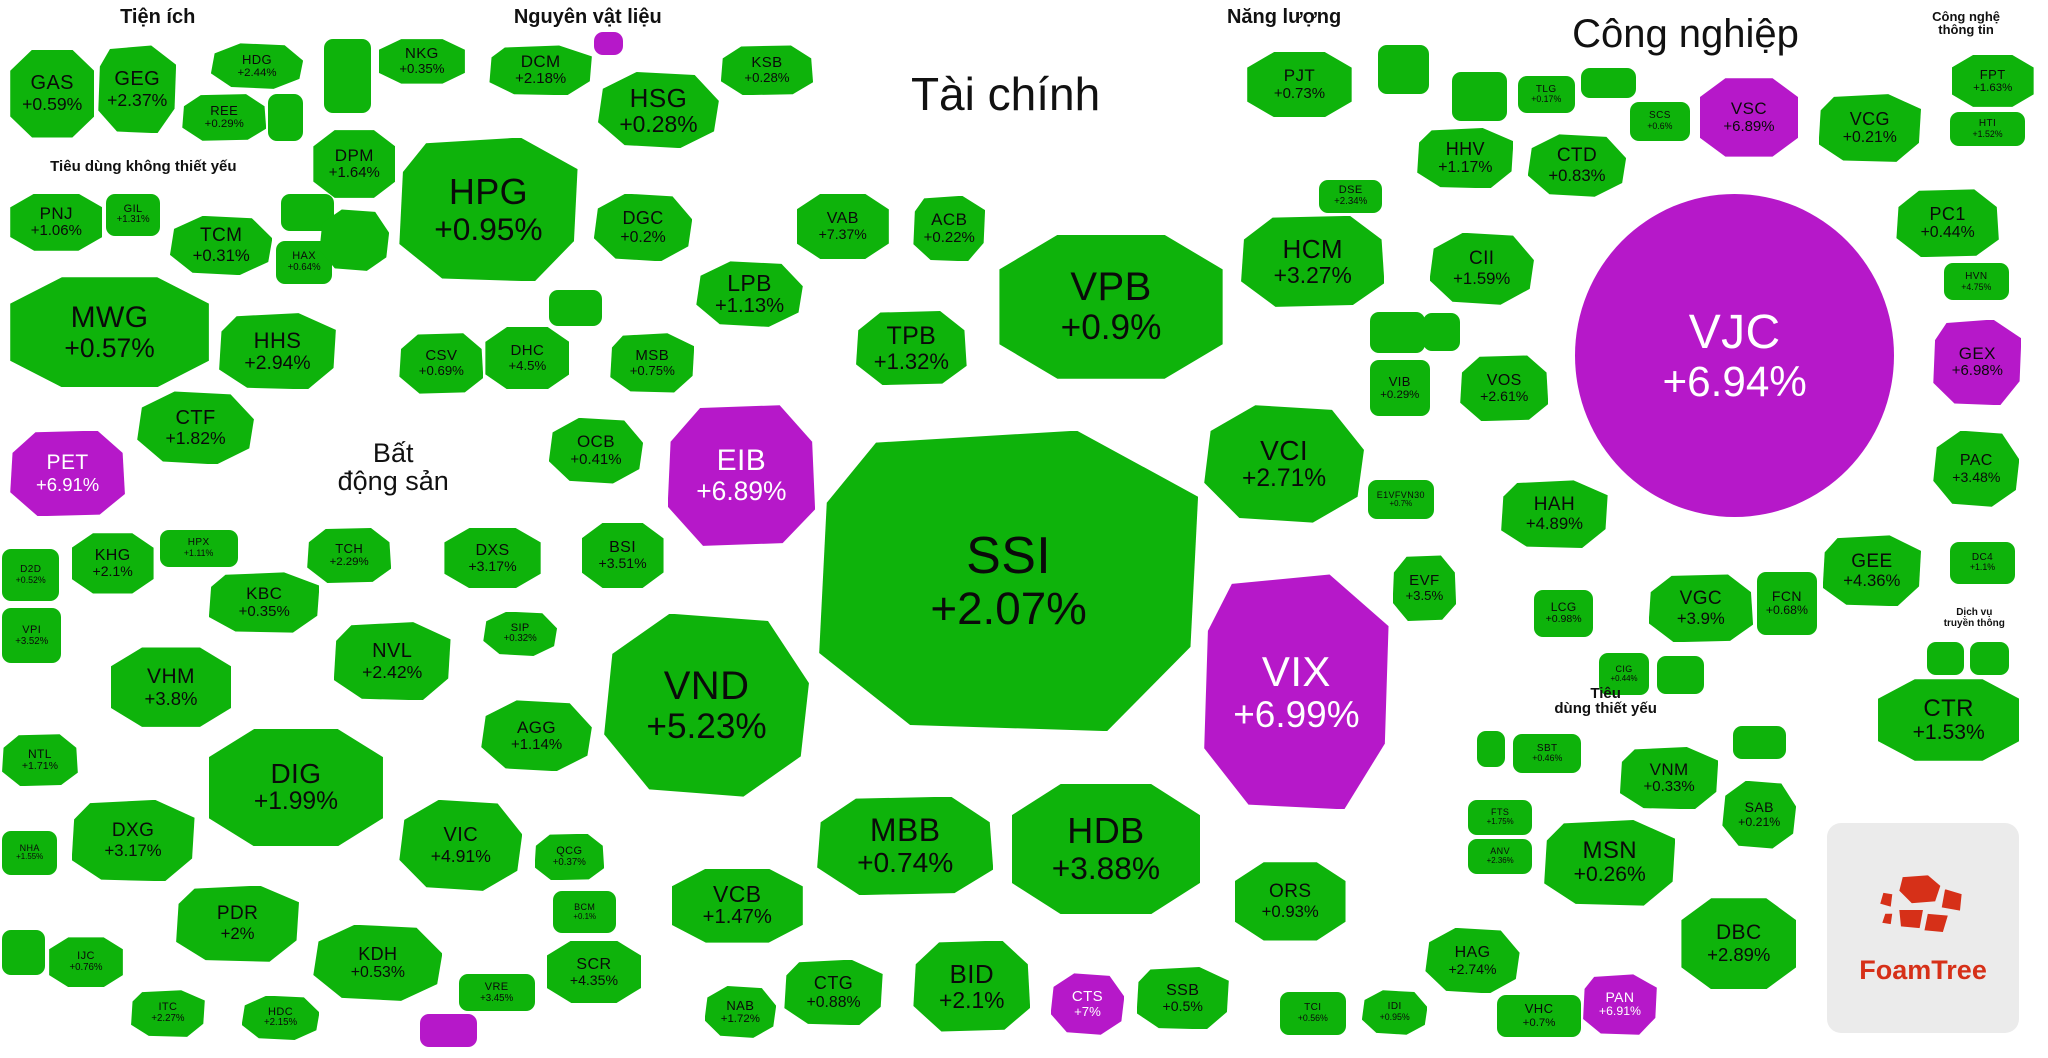 This screenshot has width=2048, height=1058. Describe the element at coordinates (198, 549) in the screenshot. I see `treemap-cell-hpx: HPX +1.11%` at that location.